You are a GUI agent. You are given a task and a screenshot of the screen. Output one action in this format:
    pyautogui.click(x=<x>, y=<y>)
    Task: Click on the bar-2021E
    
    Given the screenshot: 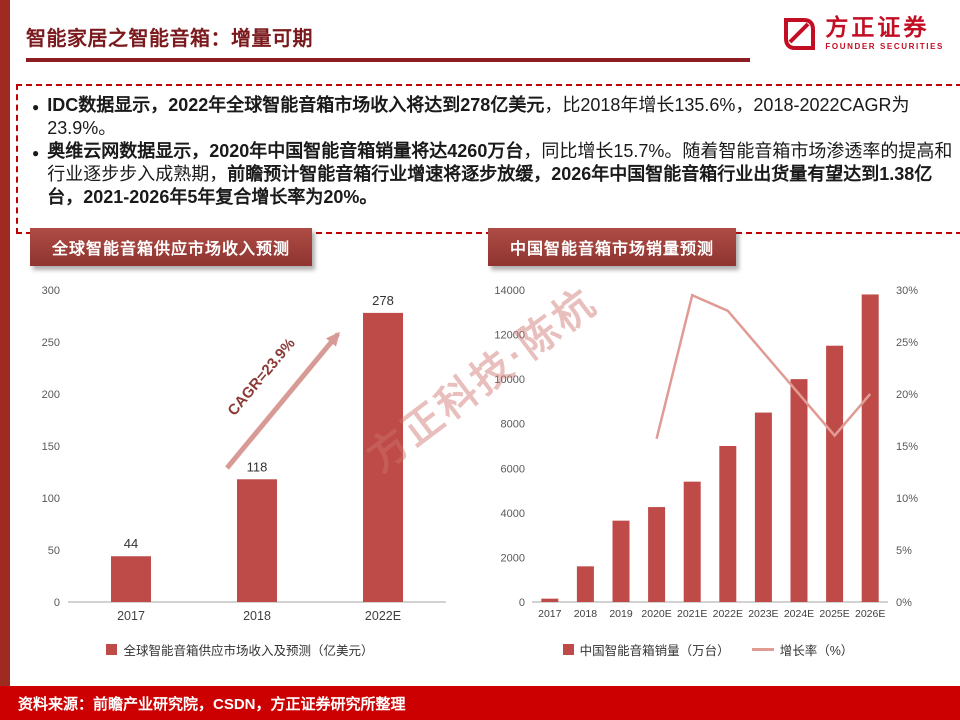 What is the action you would take?
    pyautogui.click(x=692, y=541)
    